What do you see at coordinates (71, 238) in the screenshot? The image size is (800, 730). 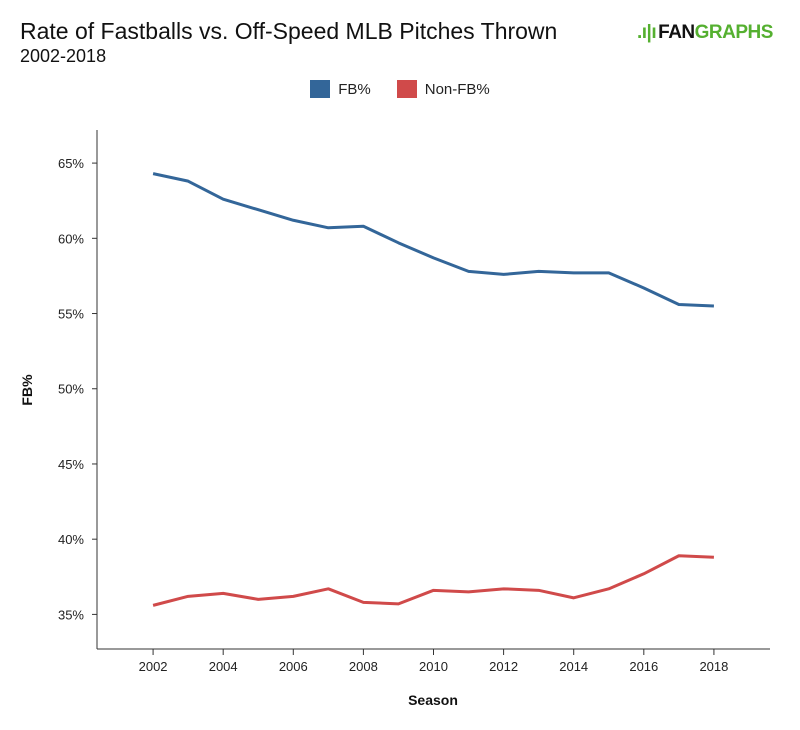 I see `y-tick-label: 60%` at bounding box center [71, 238].